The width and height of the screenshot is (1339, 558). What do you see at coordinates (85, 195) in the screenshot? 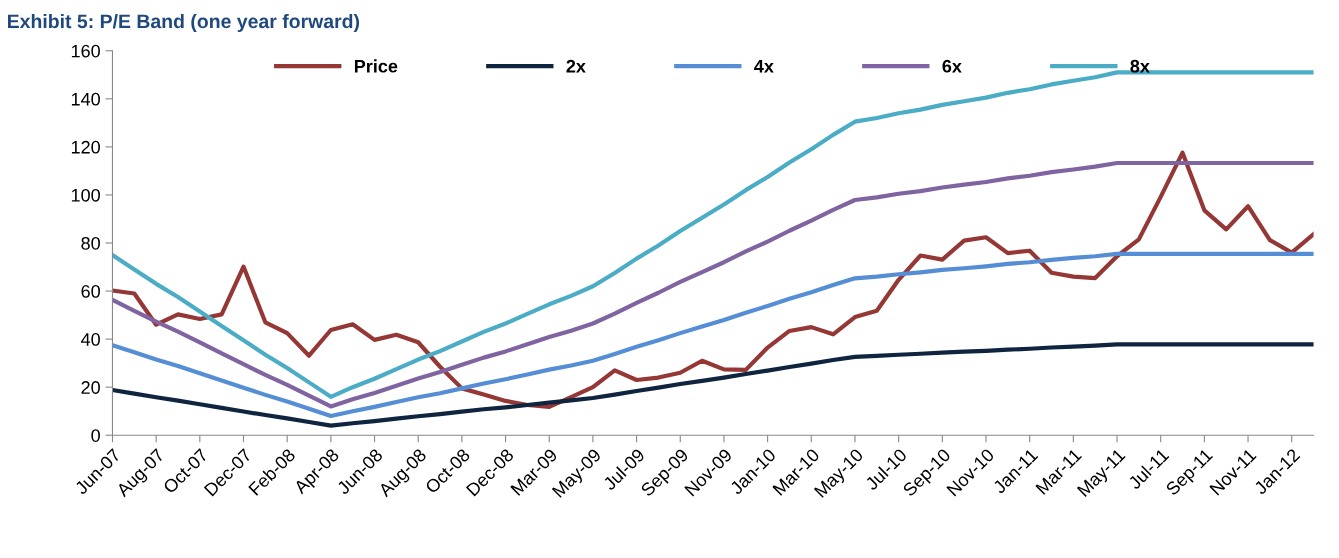
I see `y-tick-label: 100` at bounding box center [85, 195].